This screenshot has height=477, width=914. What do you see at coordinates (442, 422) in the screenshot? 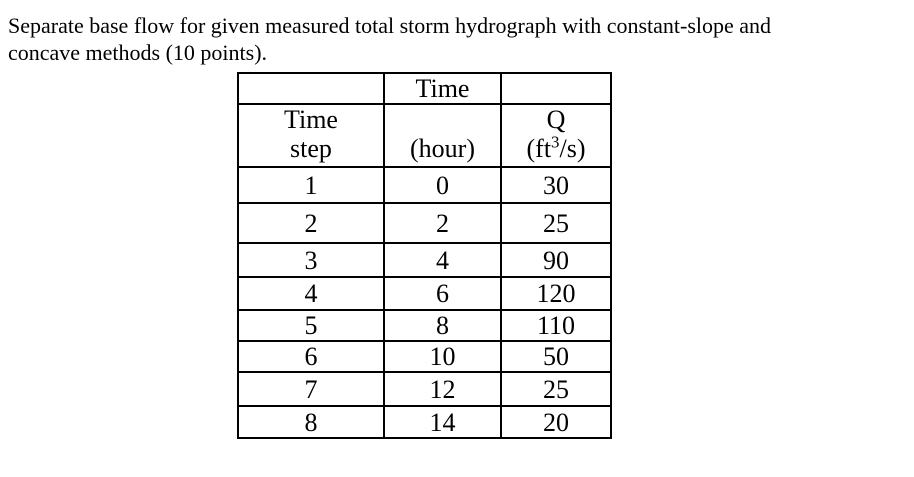
I see `cell-hour: 14` at bounding box center [442, 422].